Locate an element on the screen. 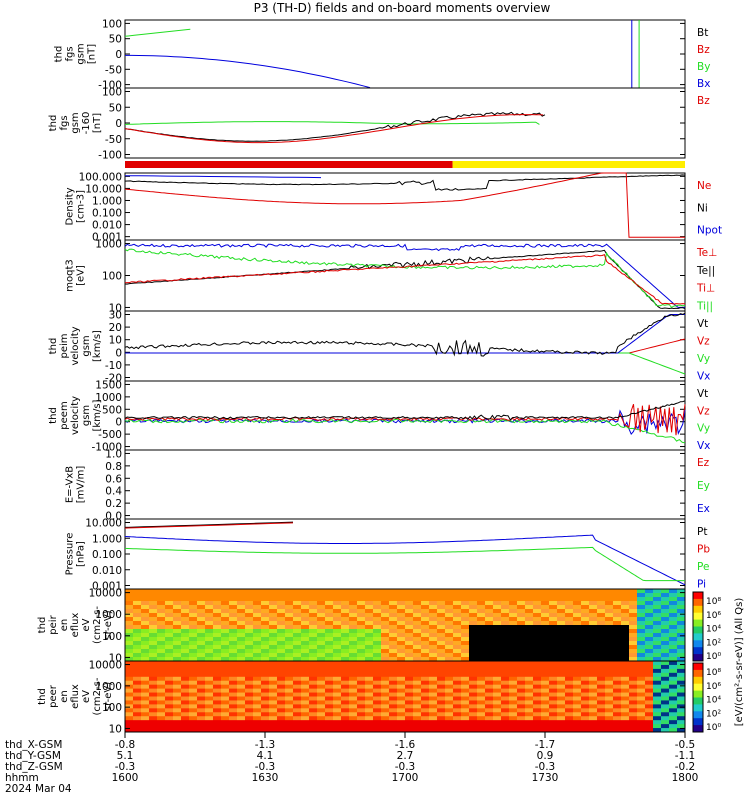  x-tick-label-x: -1.3 is located at coordinates (265, 745).